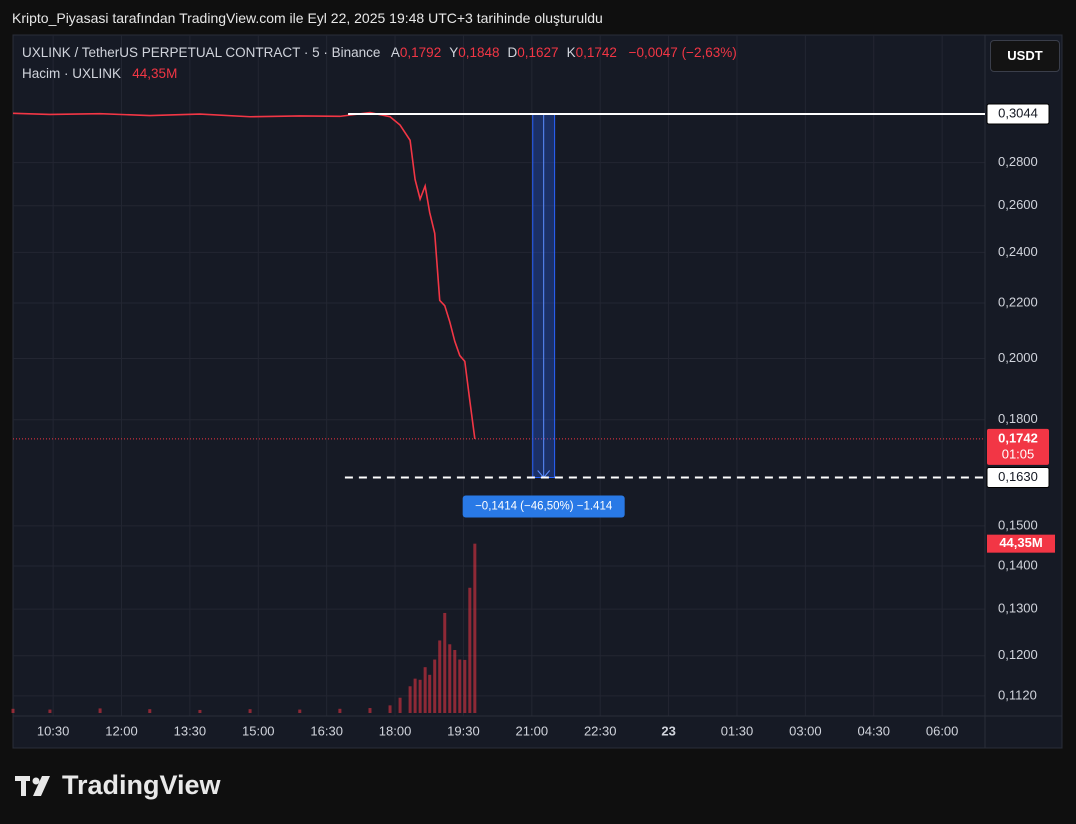 Image resolution: width=1076 pixels, height=824 pixels. Describe the element at coordinates (600, 730) in the screenshot. I see `x-tick-label: 22:30` at that location.